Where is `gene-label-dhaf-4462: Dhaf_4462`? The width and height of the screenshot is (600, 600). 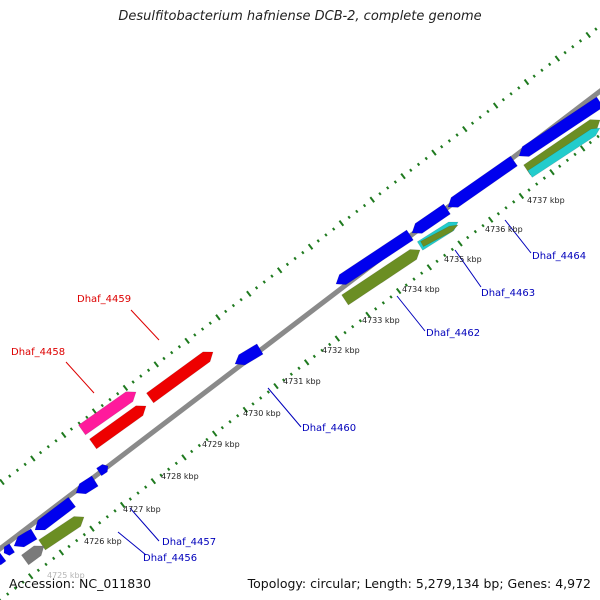 gene-label-dhaf-4462: Dhaf_4462 is located at coordinates (453, 333).